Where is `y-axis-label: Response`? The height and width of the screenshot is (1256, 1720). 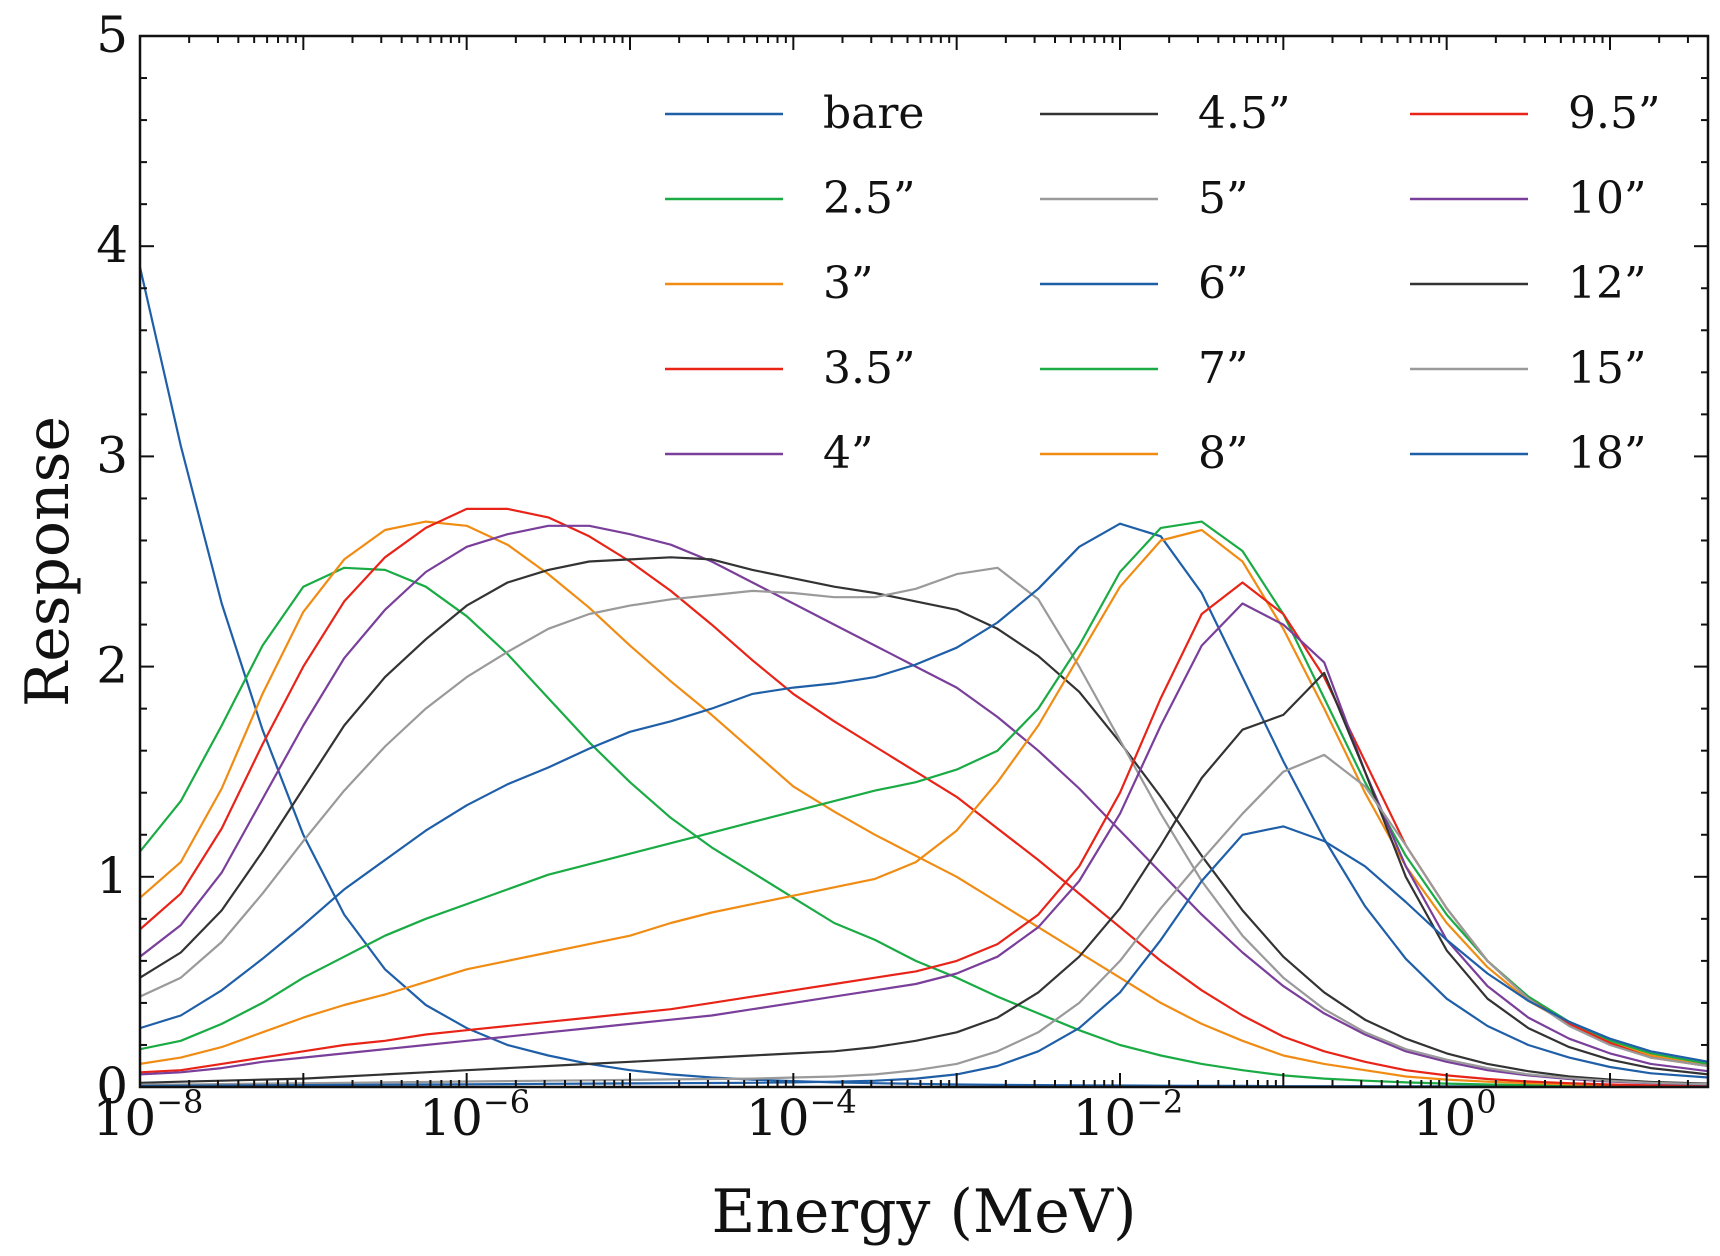
y-axis-label: Response is located at coordinates (48, 561).